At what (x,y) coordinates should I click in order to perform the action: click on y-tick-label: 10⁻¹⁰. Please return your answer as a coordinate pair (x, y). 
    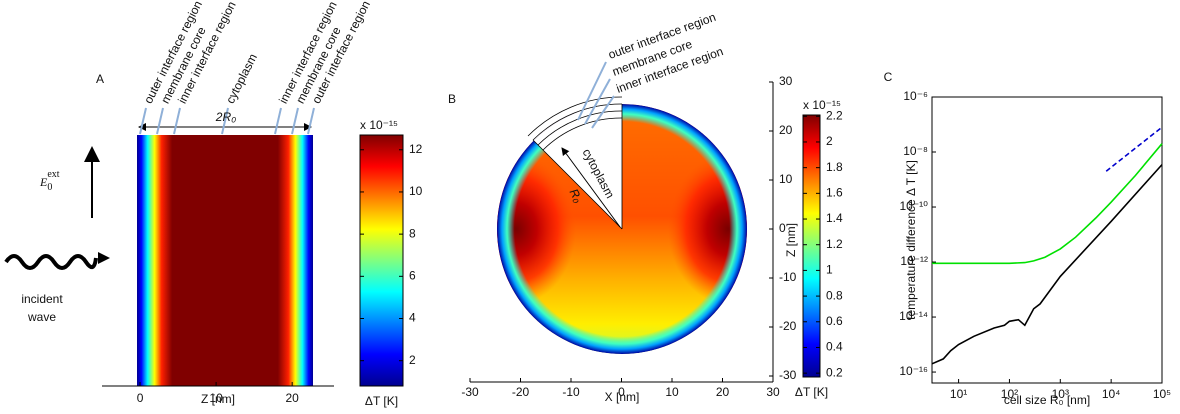
    Looking at the image, I should click on (914, 206).